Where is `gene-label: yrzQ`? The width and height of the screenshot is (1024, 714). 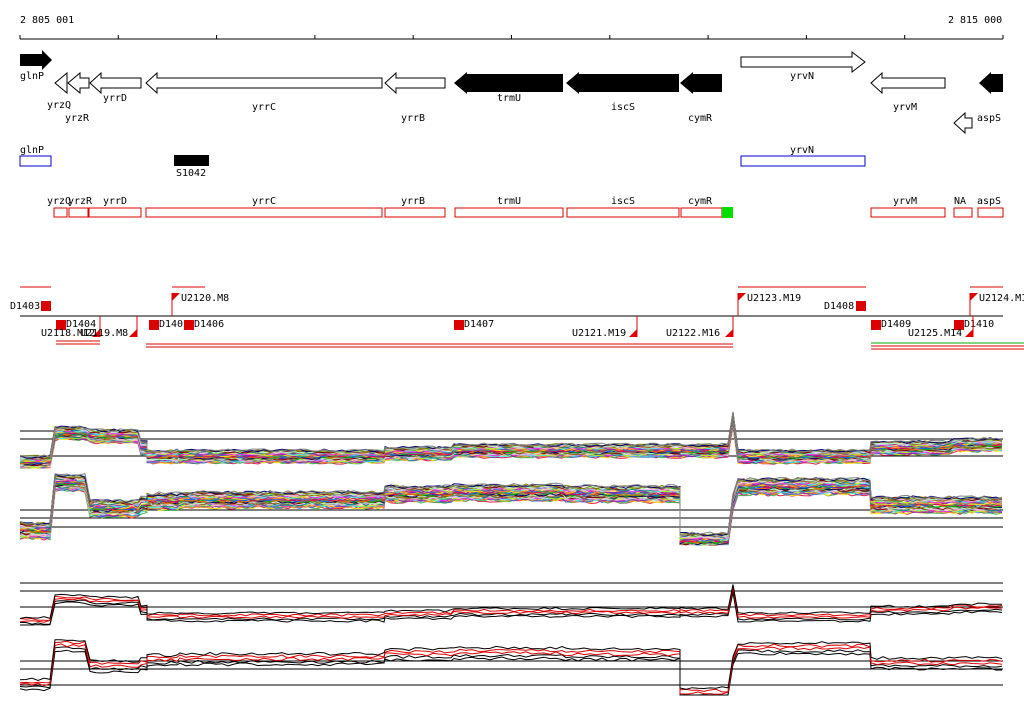
gene-label: yrzQ is located at coordinates (59, 105).